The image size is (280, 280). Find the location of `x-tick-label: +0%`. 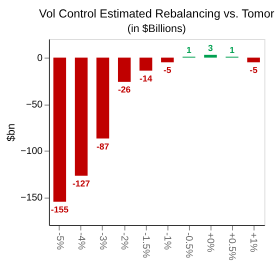

x-tick-label: +0% is located at coordinates (210, 242).